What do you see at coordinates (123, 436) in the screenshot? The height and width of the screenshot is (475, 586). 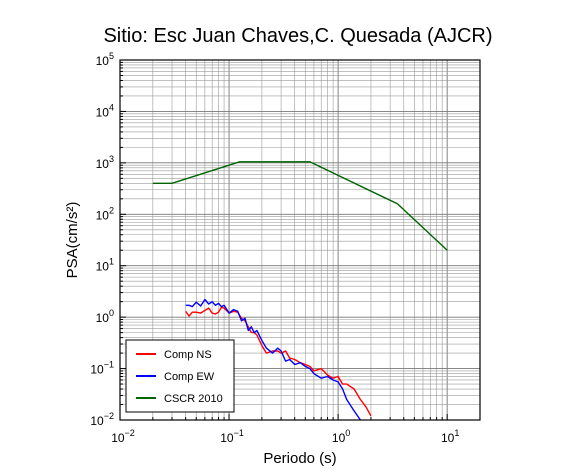 I see `x-tick-label: 10⁻²` at bounding box center [123, 436].